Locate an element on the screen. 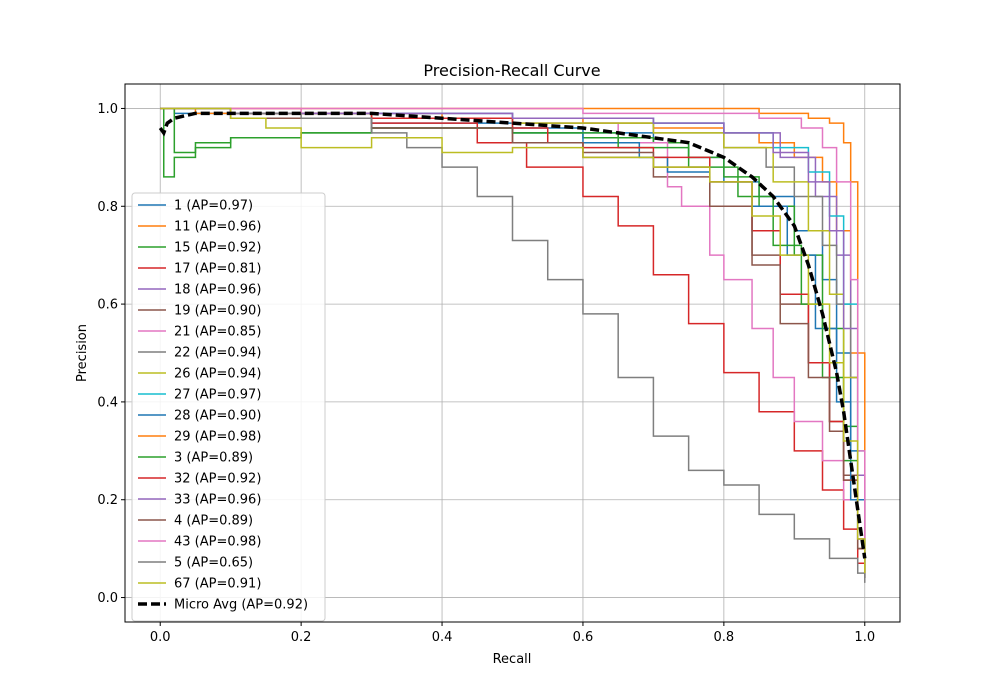  x-tick-label: 0.8 is located at coordinates (724, 637).